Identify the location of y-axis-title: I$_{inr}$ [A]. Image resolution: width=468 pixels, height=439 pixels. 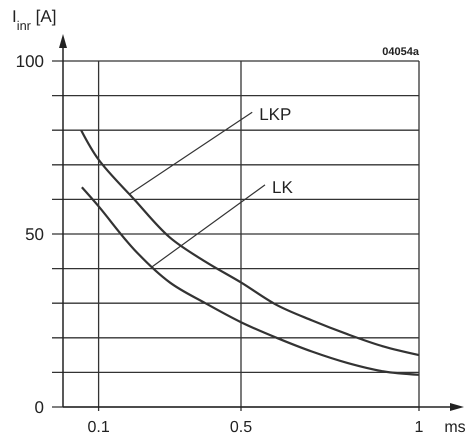
(34, 19).